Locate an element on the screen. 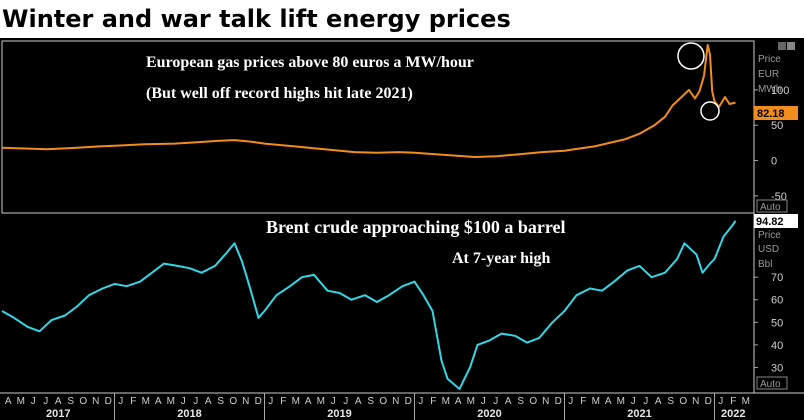 This screenshot has height=420, width=804. brent-last-value: 94.82 is located at coordinates (770, 222).